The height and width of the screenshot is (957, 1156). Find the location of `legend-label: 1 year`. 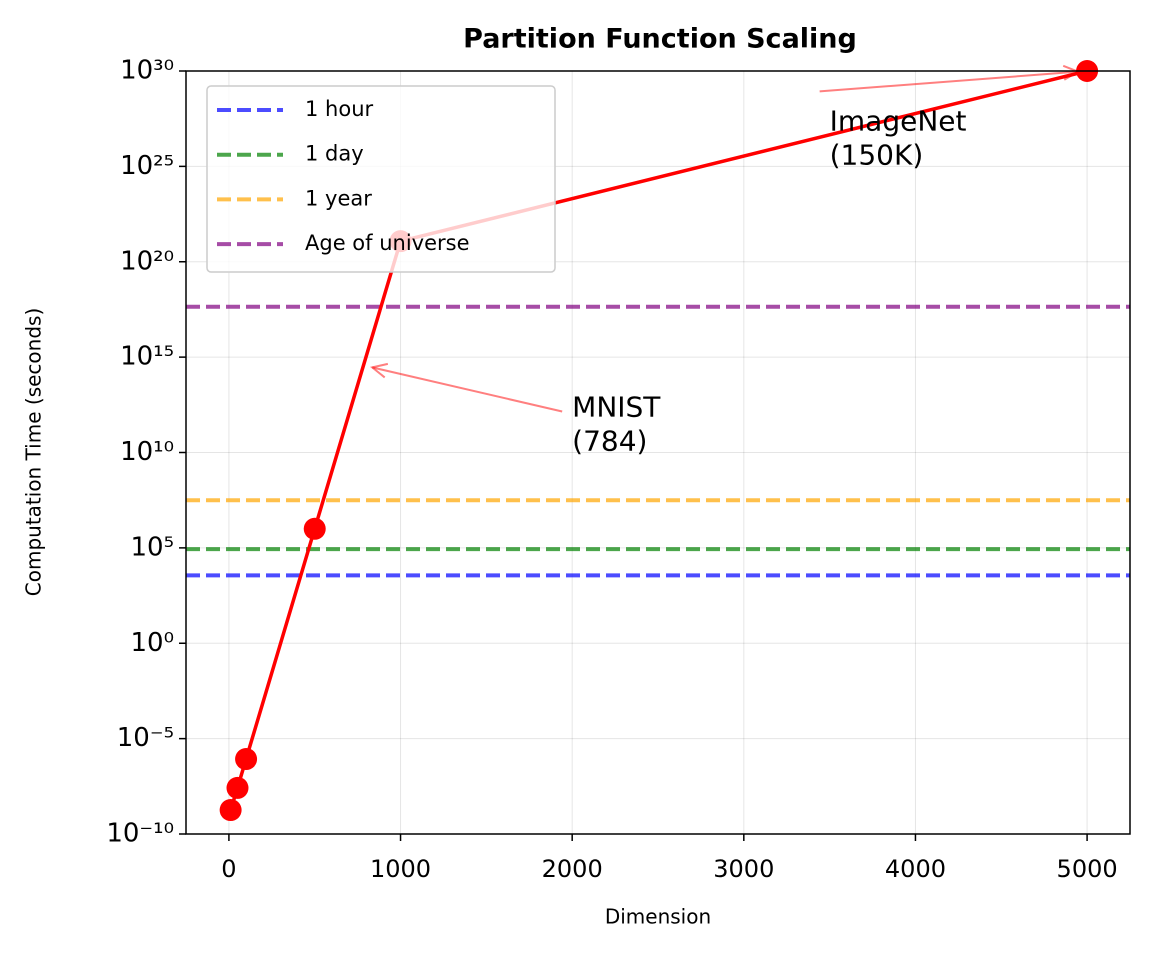

legend-label: 1 year is located at coordinates (338, 198).